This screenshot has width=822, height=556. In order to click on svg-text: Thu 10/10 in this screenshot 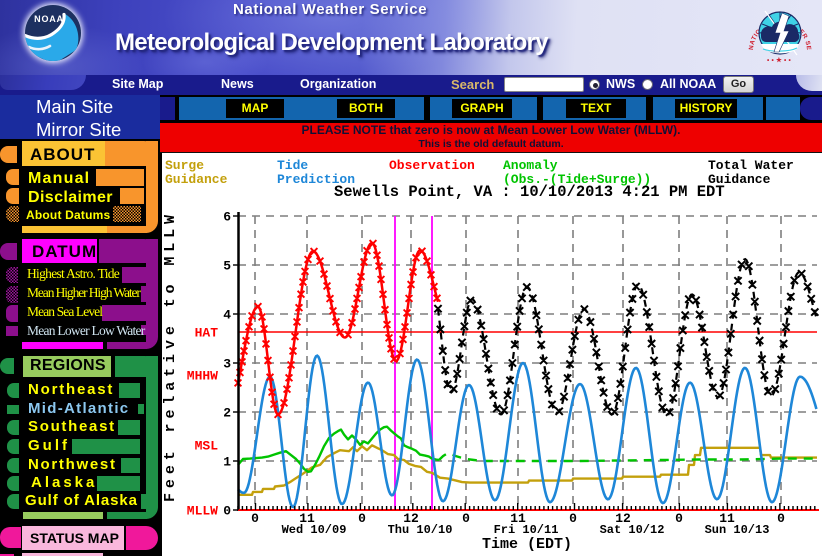, I will do `click(420, 530)`.